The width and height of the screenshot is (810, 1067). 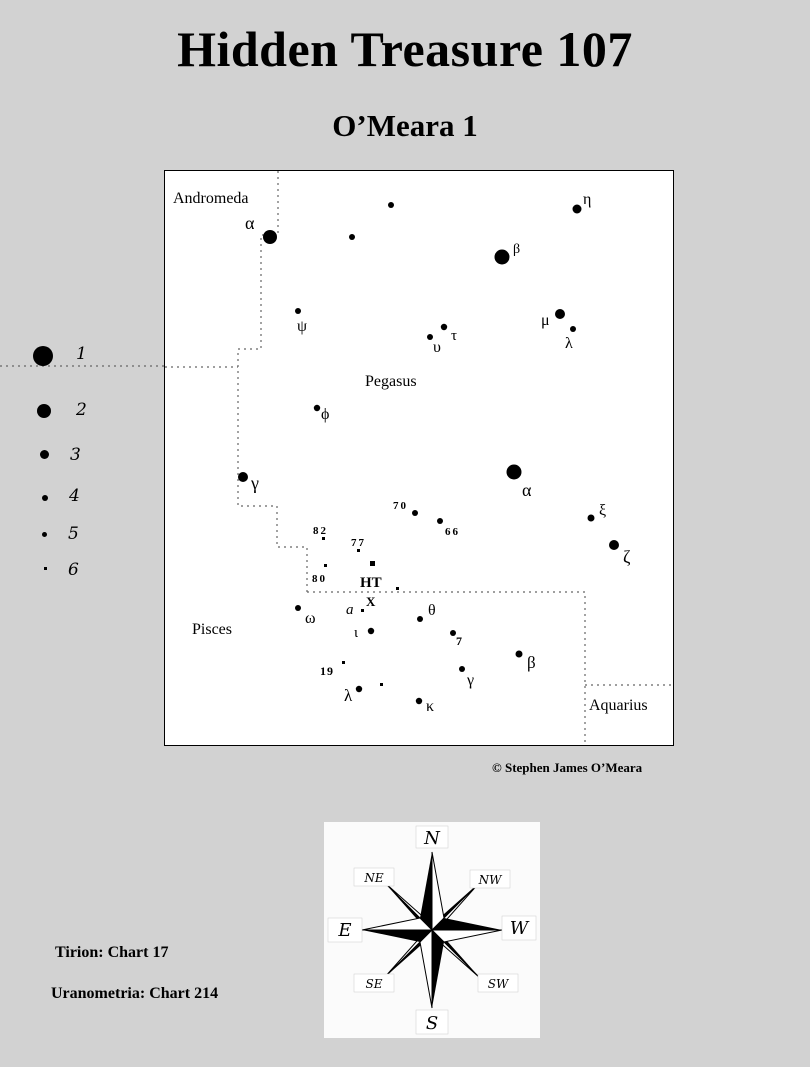 I want to click on star-label: θ, so click(x=432, y=610).